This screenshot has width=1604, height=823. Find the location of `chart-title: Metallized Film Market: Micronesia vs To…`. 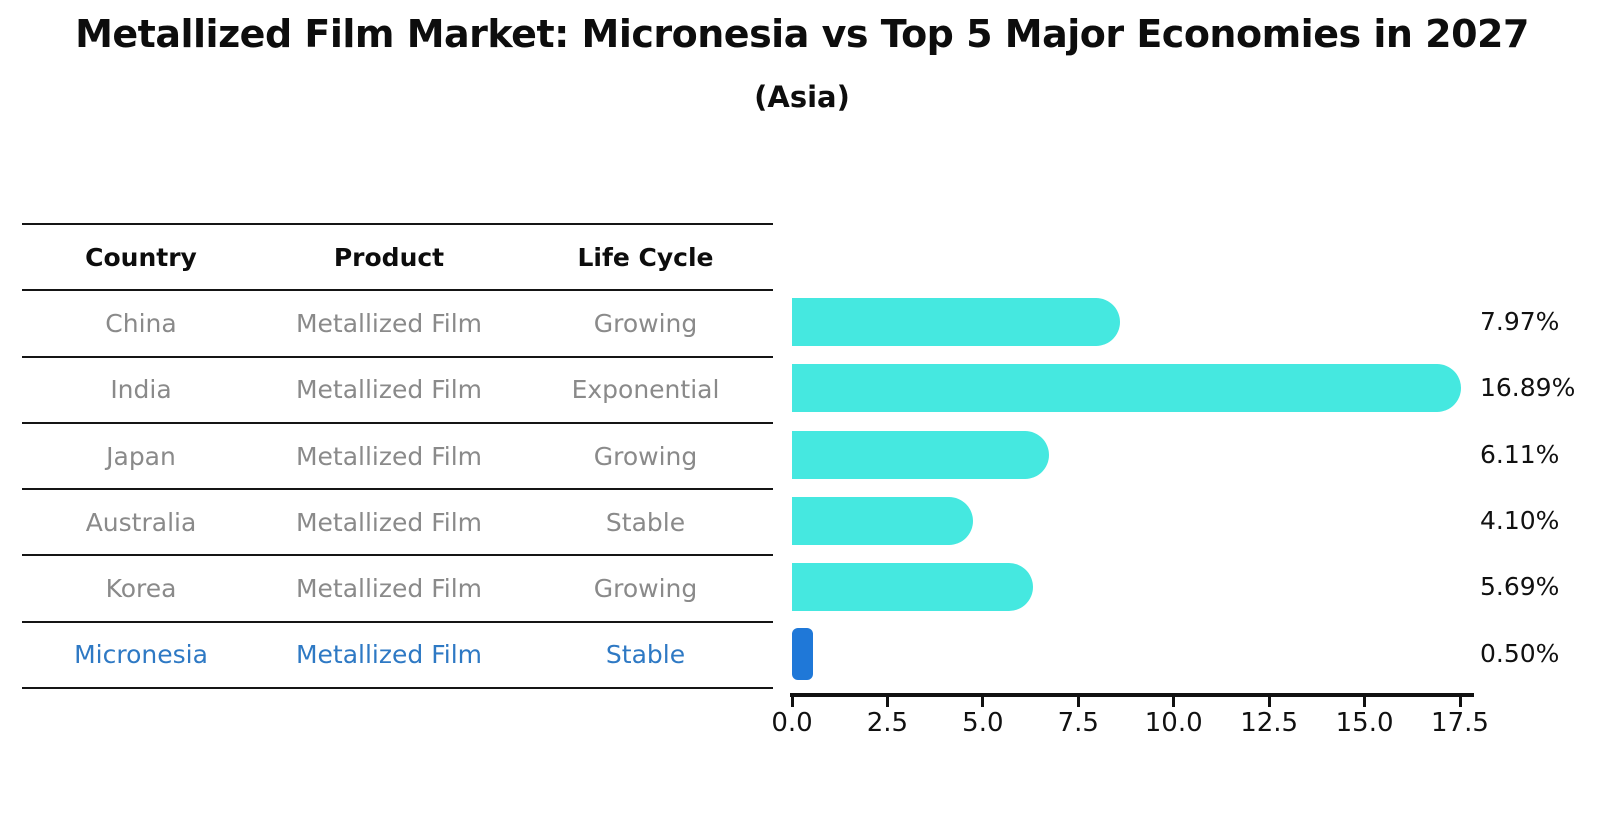

chart-title: Metallized Film Market: Micronesia vs To… is located at coordinates (802, 34).